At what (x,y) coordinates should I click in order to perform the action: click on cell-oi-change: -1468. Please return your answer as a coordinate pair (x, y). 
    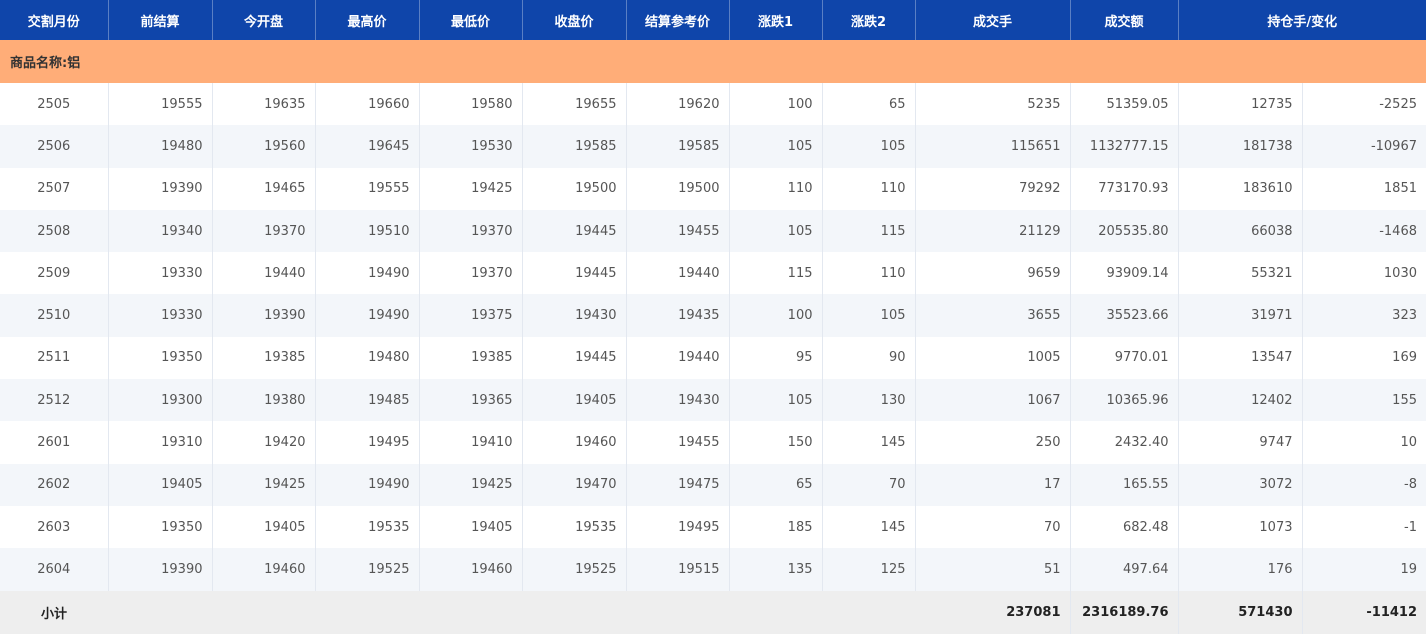
    Looking at the image, I should click on (1363, 231).